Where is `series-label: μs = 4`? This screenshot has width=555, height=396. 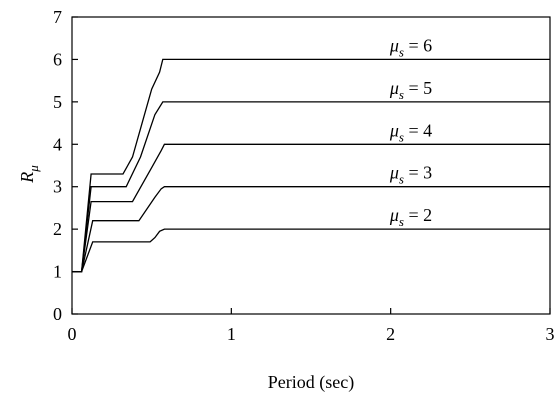
series-label: μs = 4 is located at coordinates (410, 132).